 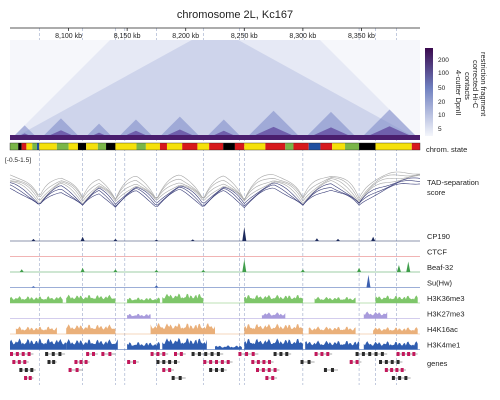 I want to click on figure-title: chromosome 2L, Kc167, so click(x=235, y=15).